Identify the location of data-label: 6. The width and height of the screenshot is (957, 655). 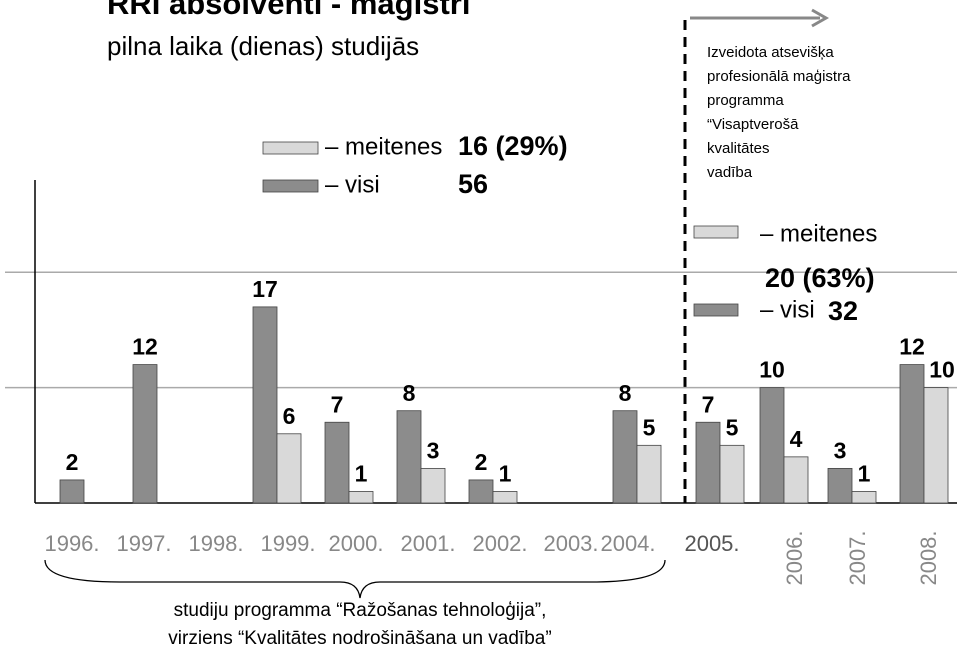
(289, 416).